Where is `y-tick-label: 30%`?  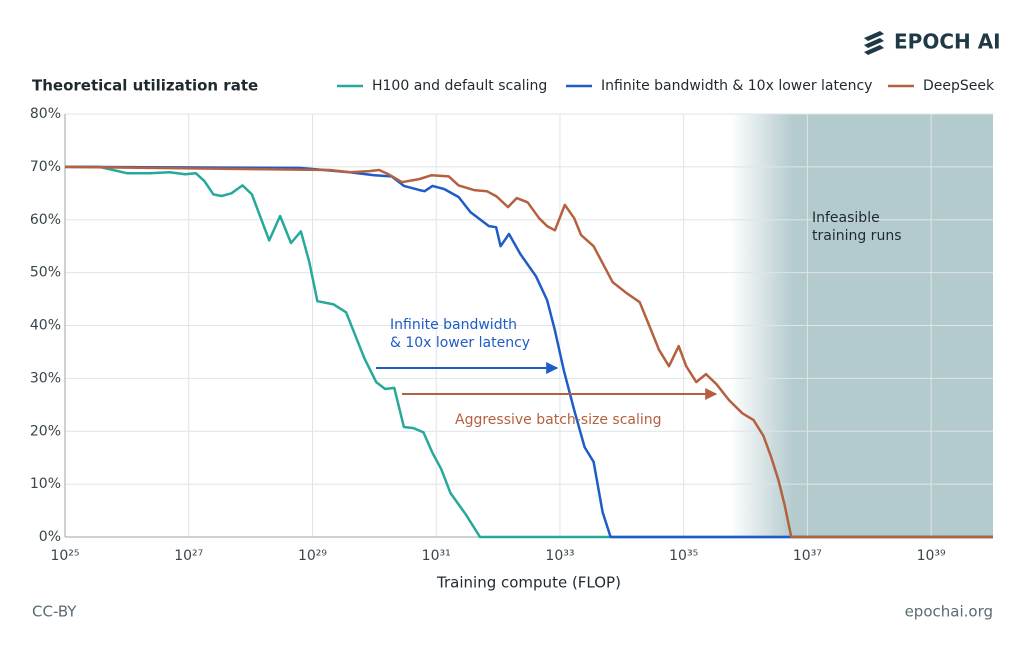 y-tick-label: 30% is located at coordinates (45, 378).